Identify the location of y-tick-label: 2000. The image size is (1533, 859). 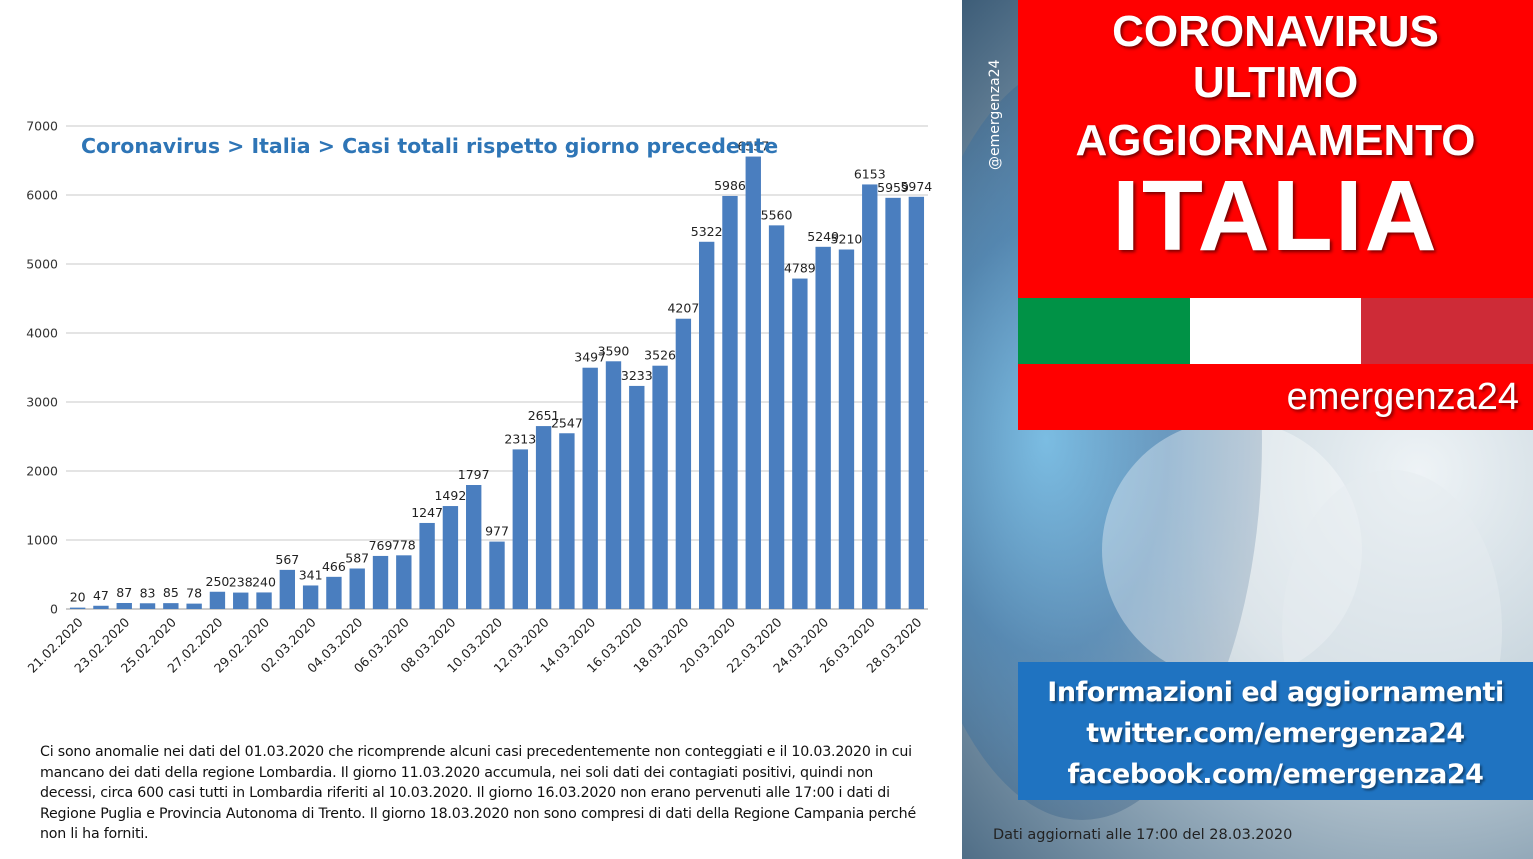
(42, 471).